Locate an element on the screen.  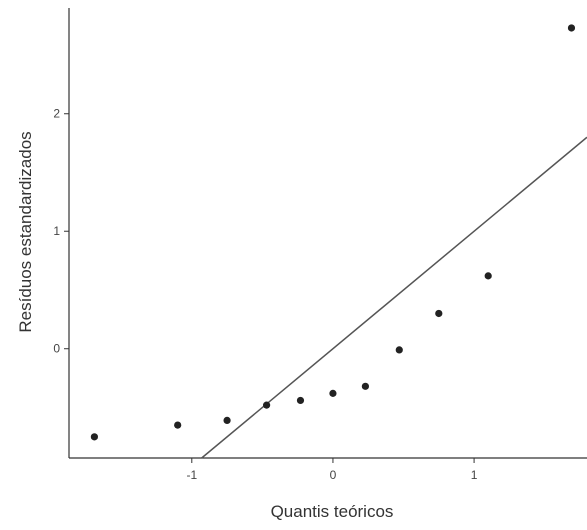
x-tick-label: 0 is located at coordinates (333, 475).